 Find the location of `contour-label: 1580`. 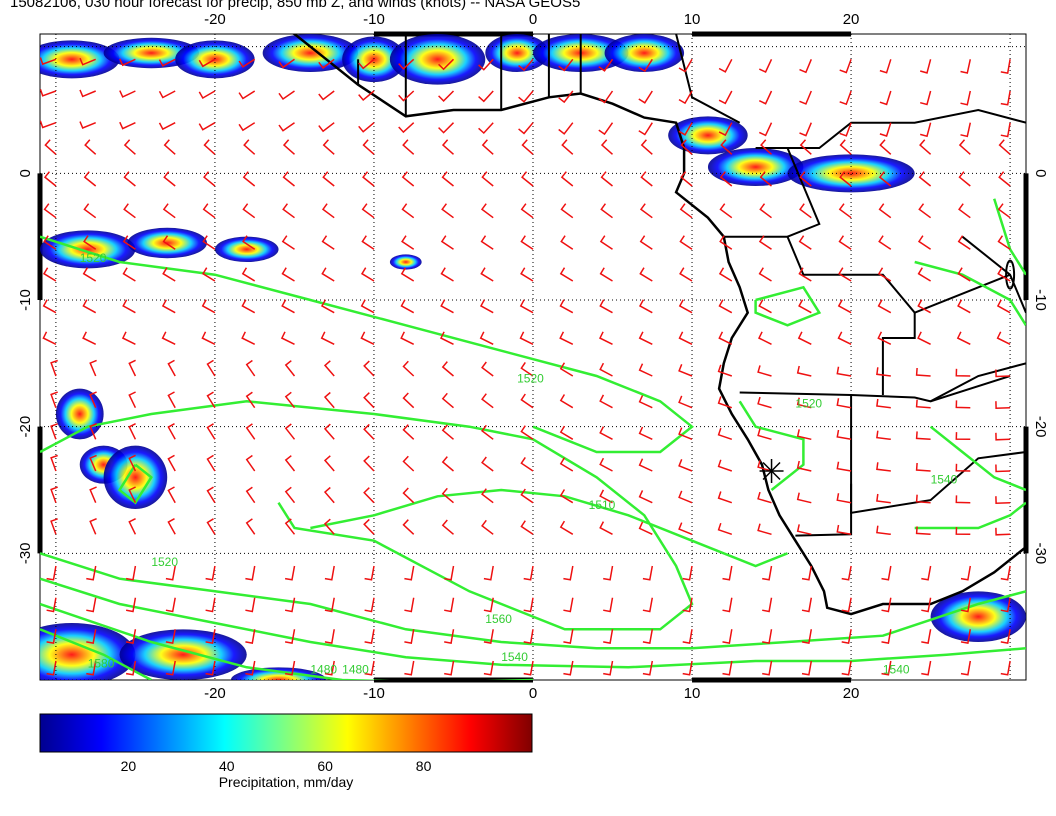

contour-label: 1580 is located at coordinates (101, 663).